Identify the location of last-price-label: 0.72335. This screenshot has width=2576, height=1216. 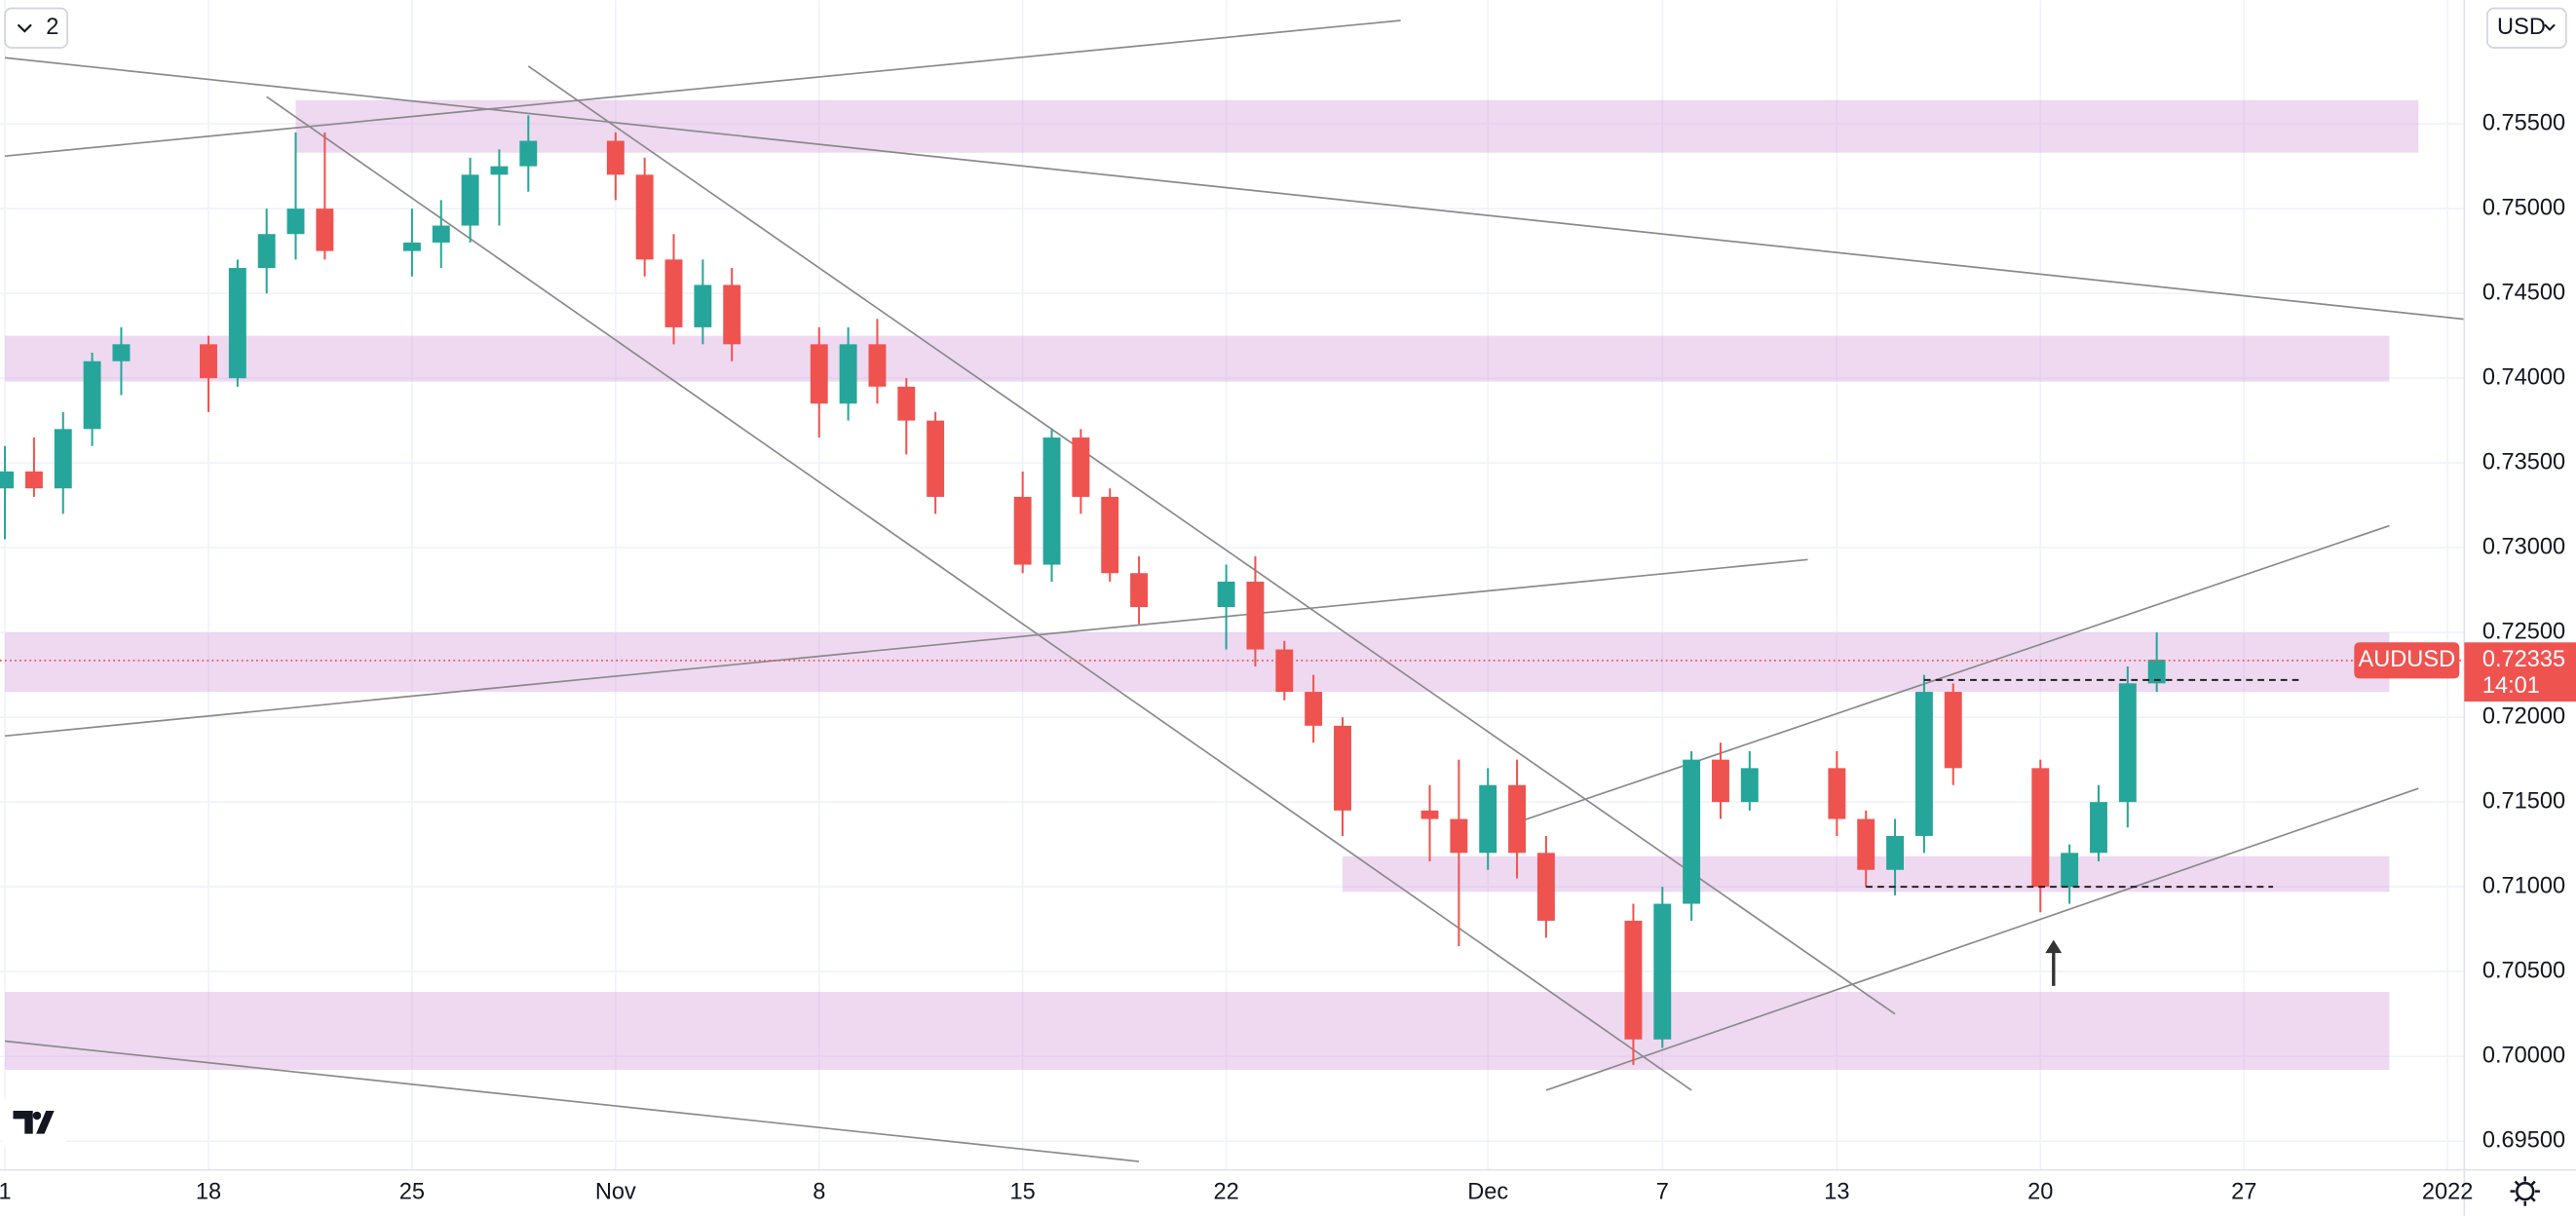
(2523, 659).